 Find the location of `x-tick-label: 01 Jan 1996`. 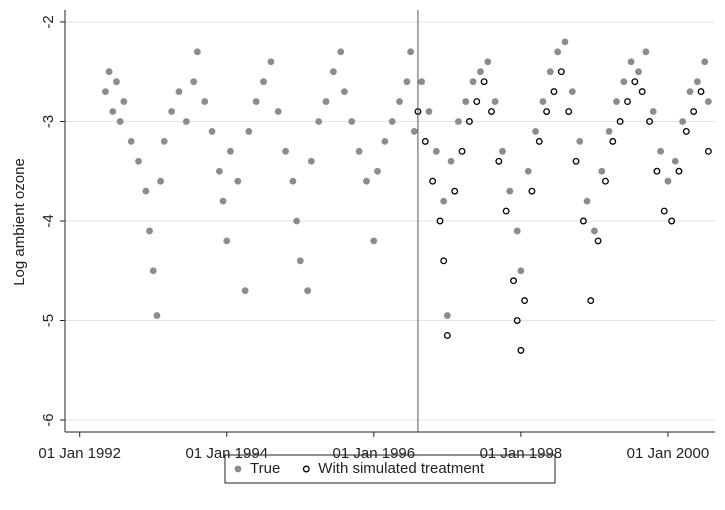

x-tick-label: 01 Jan 1996 is located at coordinates (374, 453).